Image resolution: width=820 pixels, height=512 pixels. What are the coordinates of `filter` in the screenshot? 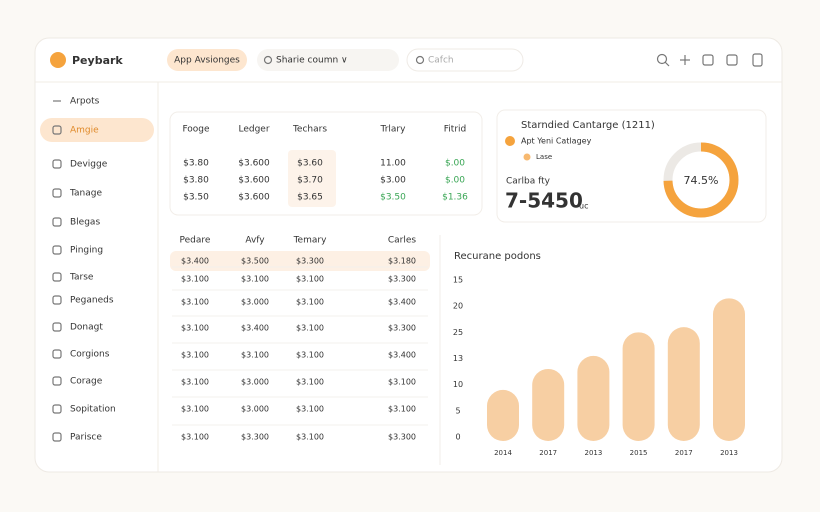 It's located at (328, 60).